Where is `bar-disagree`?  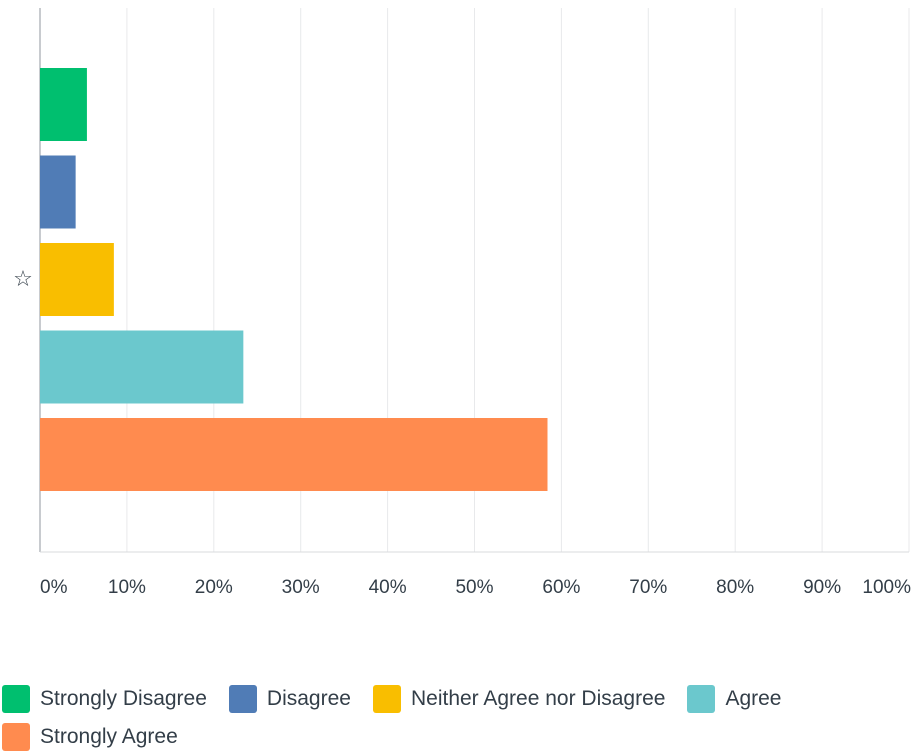 bar-disagree is located at coordinates (58, 192).